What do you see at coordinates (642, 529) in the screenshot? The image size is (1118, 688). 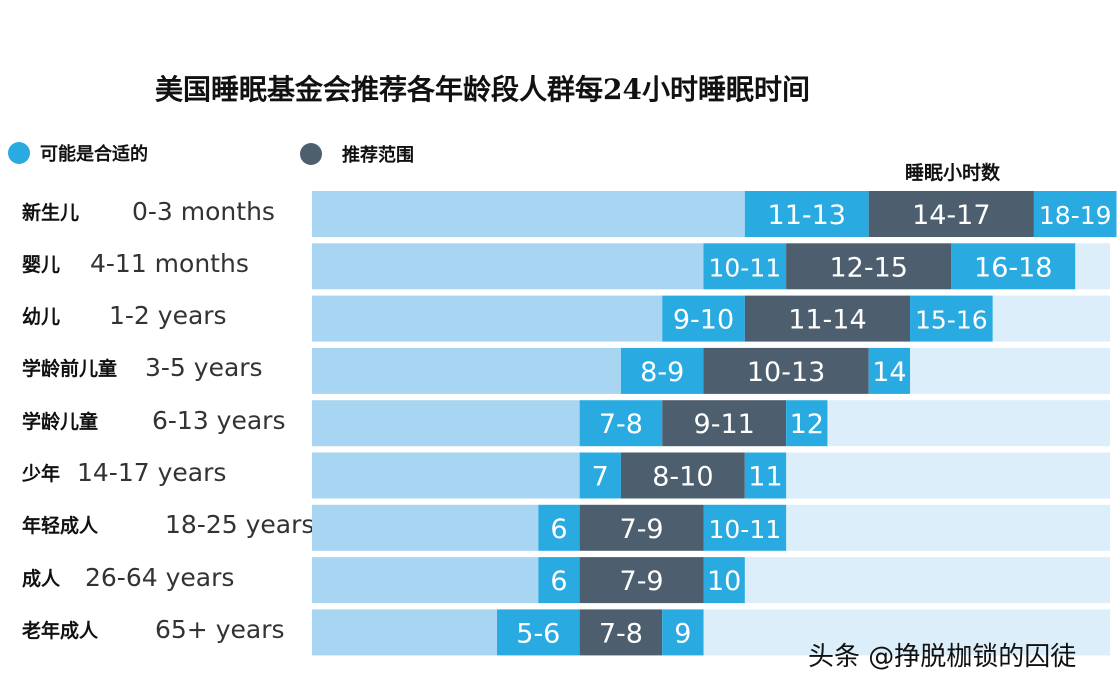 I see `segment-label: 7-9` at bounding box center [642, 529].